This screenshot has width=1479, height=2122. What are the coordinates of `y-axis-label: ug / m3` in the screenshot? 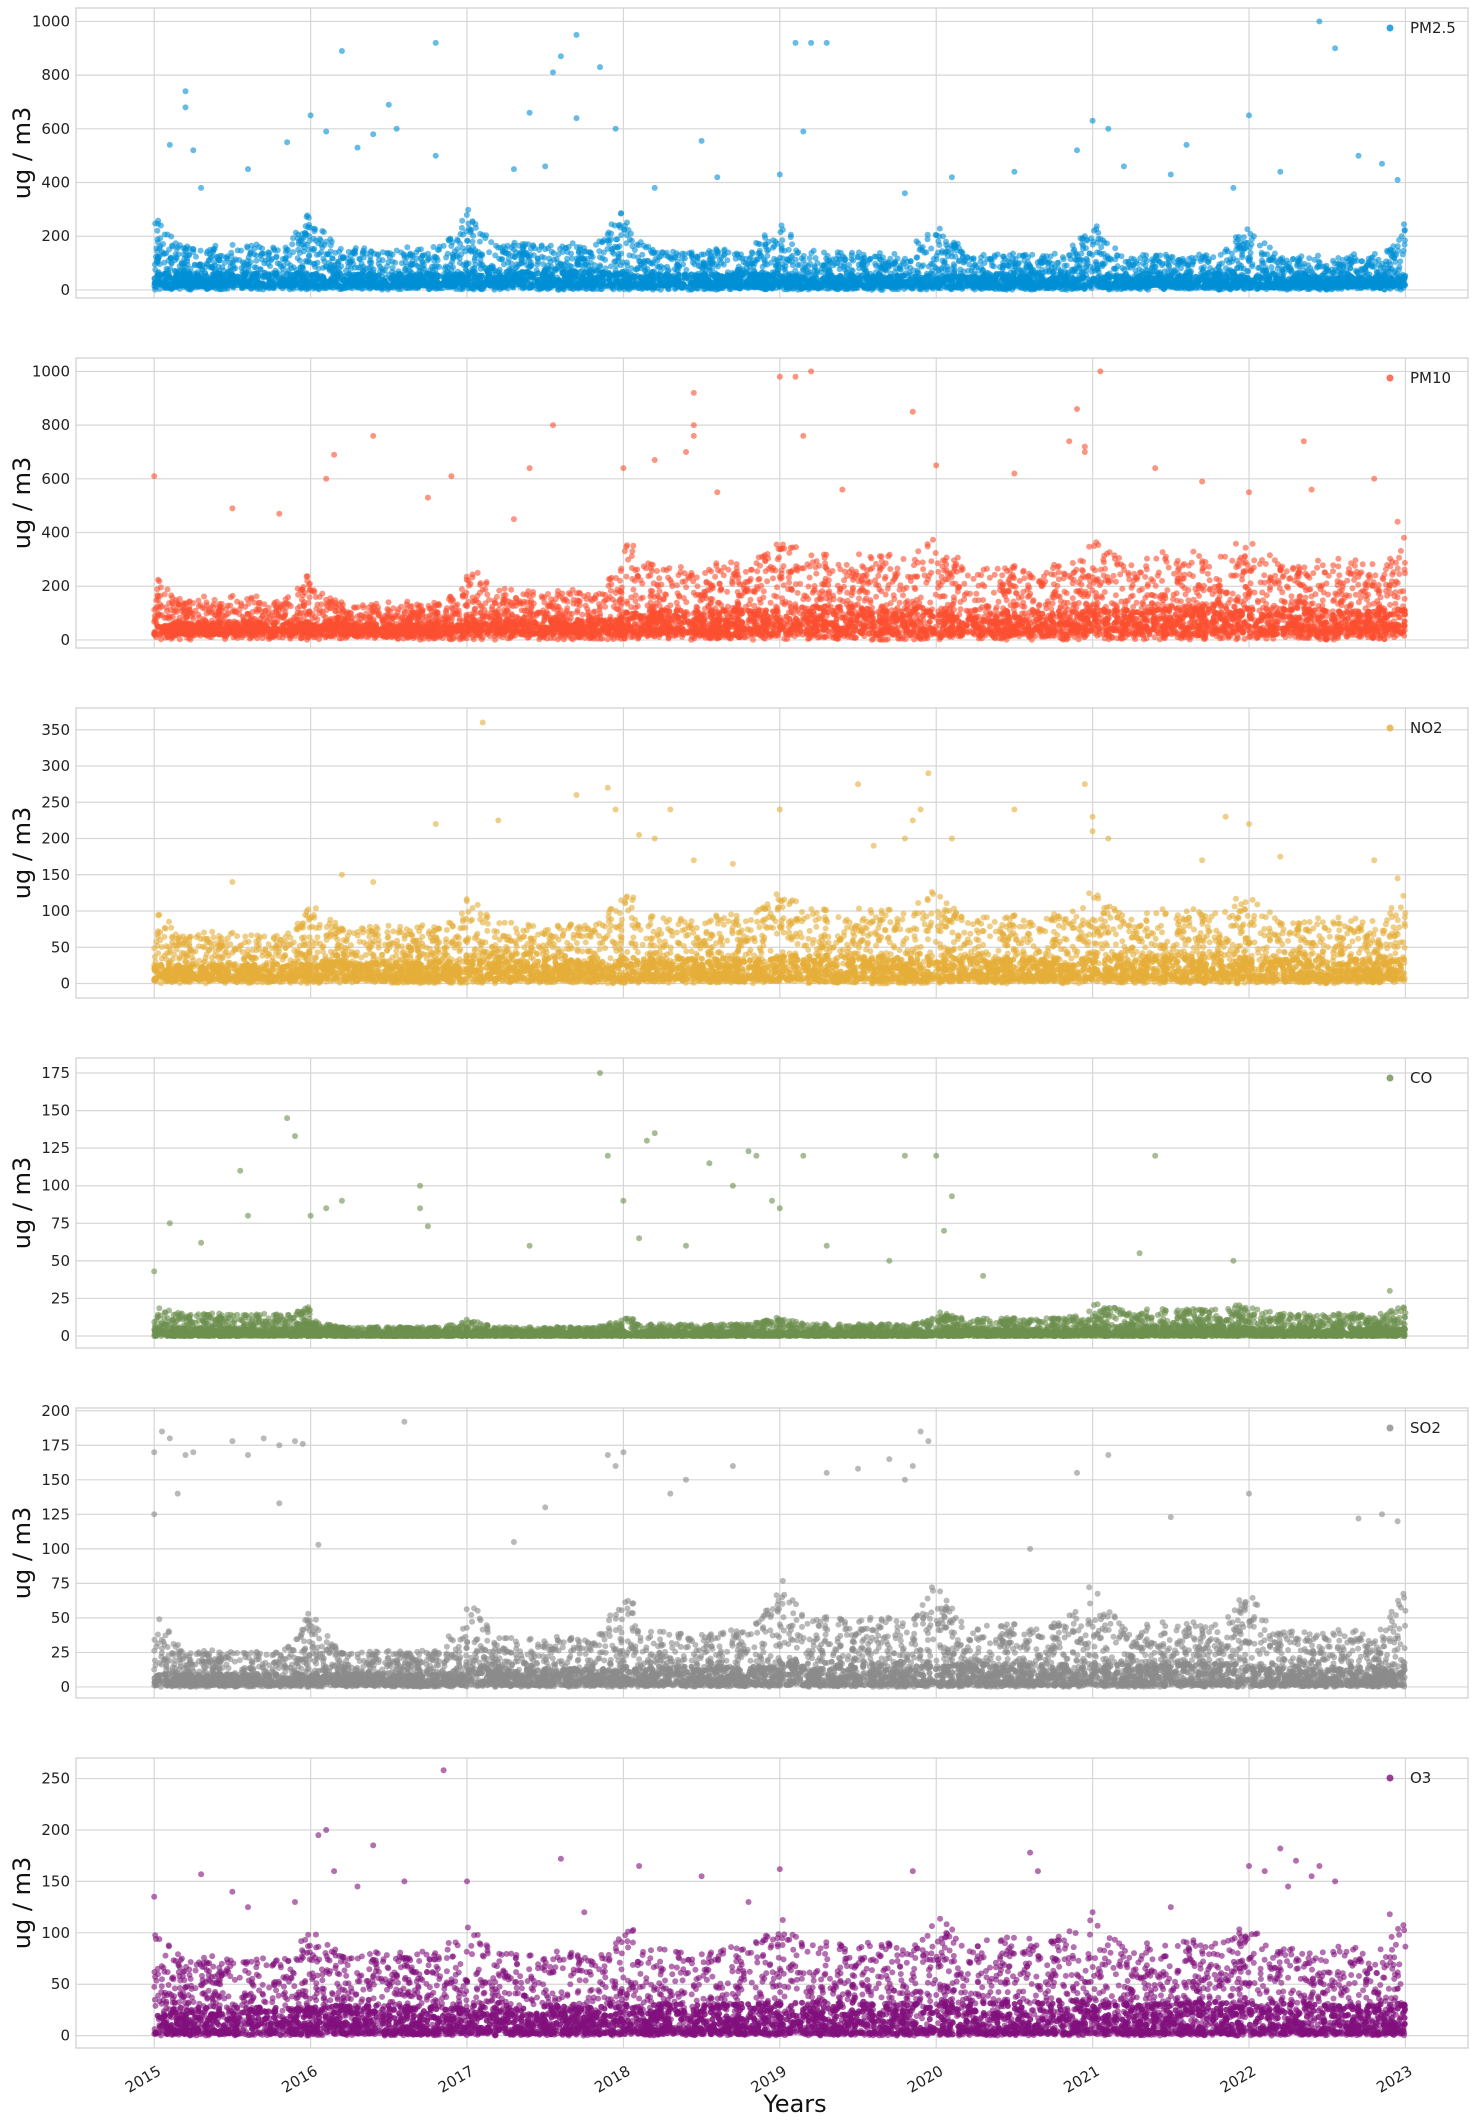 It's located at (22, 153).